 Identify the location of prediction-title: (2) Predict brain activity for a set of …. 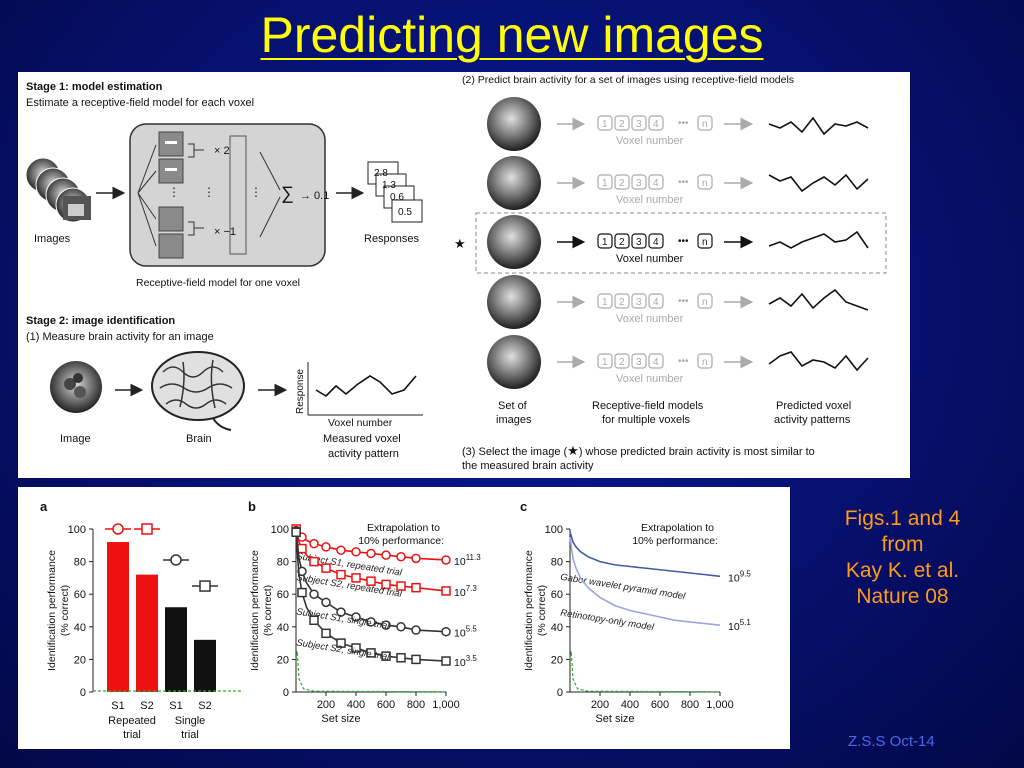
(628, 80).